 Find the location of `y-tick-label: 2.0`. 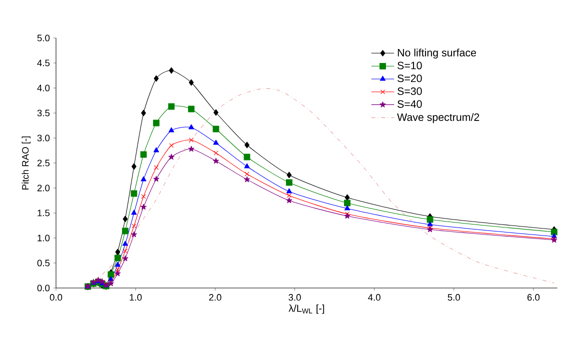

y-tick-label: 2.0 is located at coordinates (43, 188).